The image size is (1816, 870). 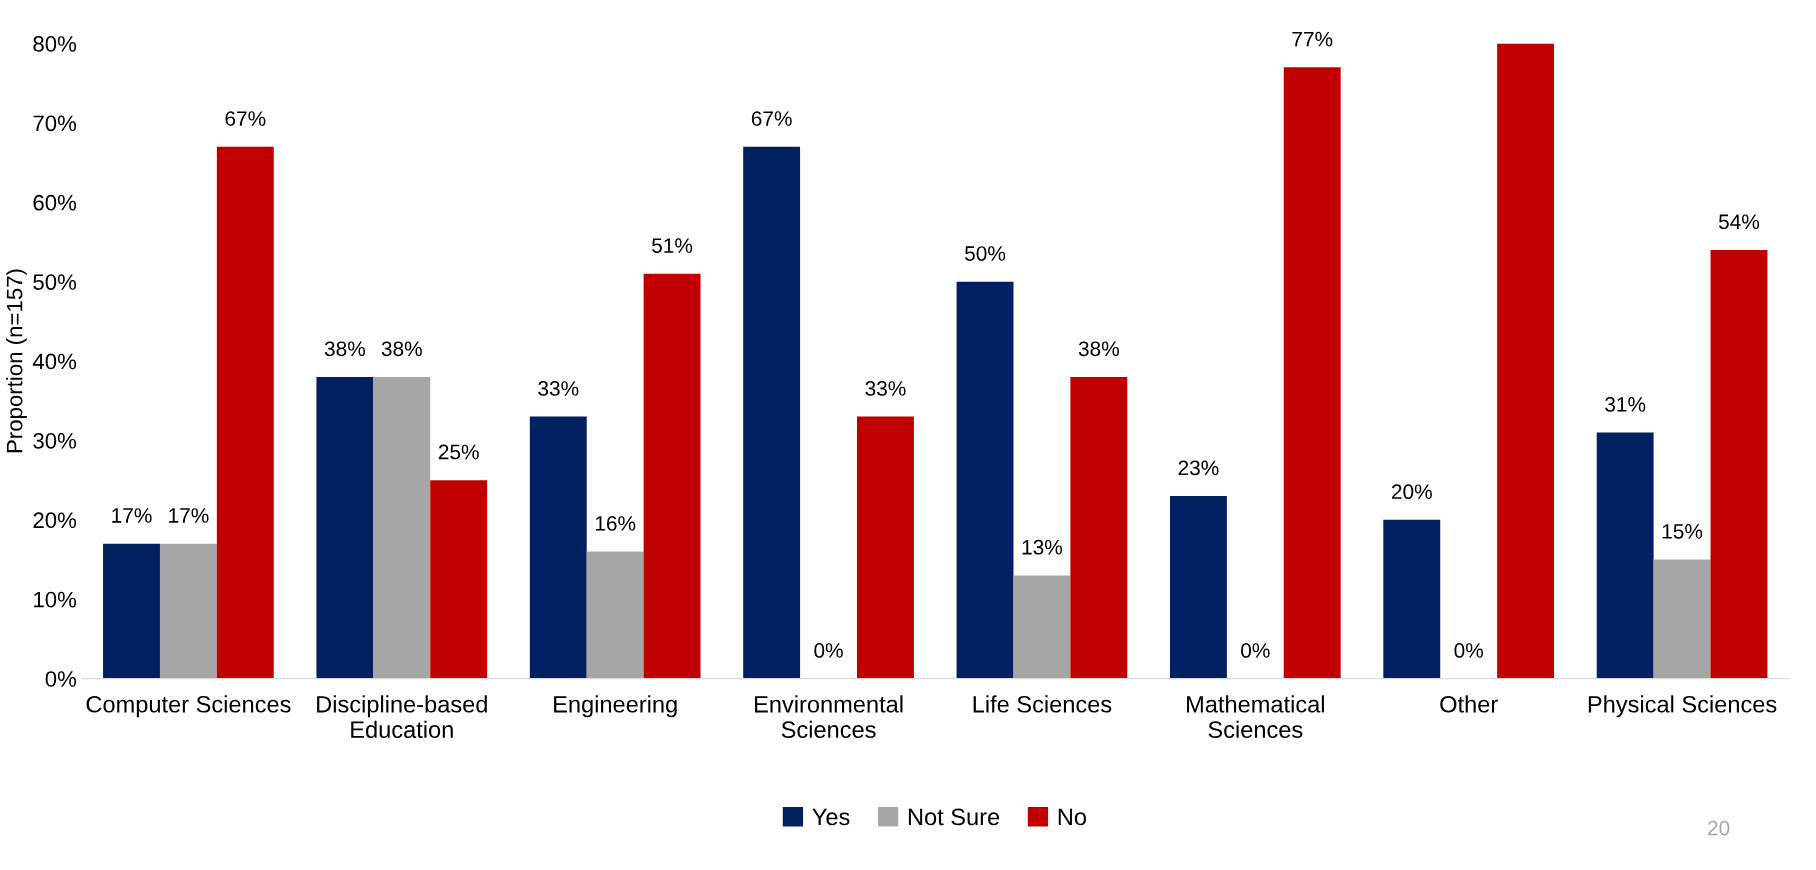 What do you see at coordinates (1682, 706) in the screenshot?
I see `x-tick-label: Physical Sciences` at bounding box center [1682, 706].